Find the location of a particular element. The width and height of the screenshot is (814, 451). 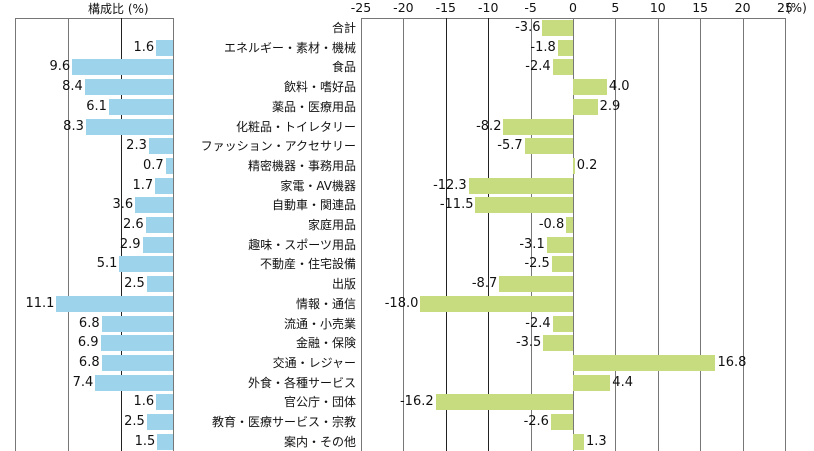

x-tick-label: 20 is located at coordinates (742, 7).